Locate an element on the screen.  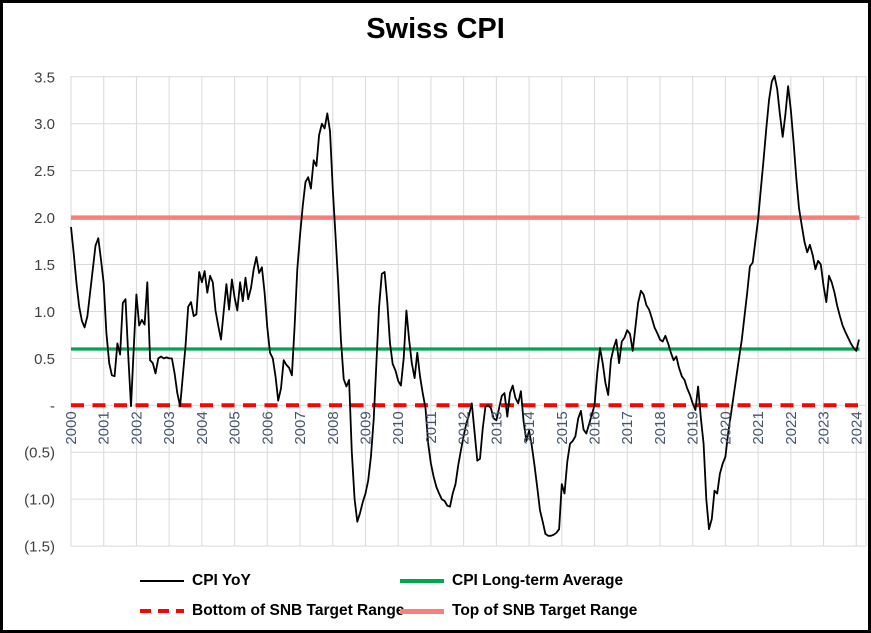
y-axis-tick-label: (0.5) is located at coordinates (39, 453).